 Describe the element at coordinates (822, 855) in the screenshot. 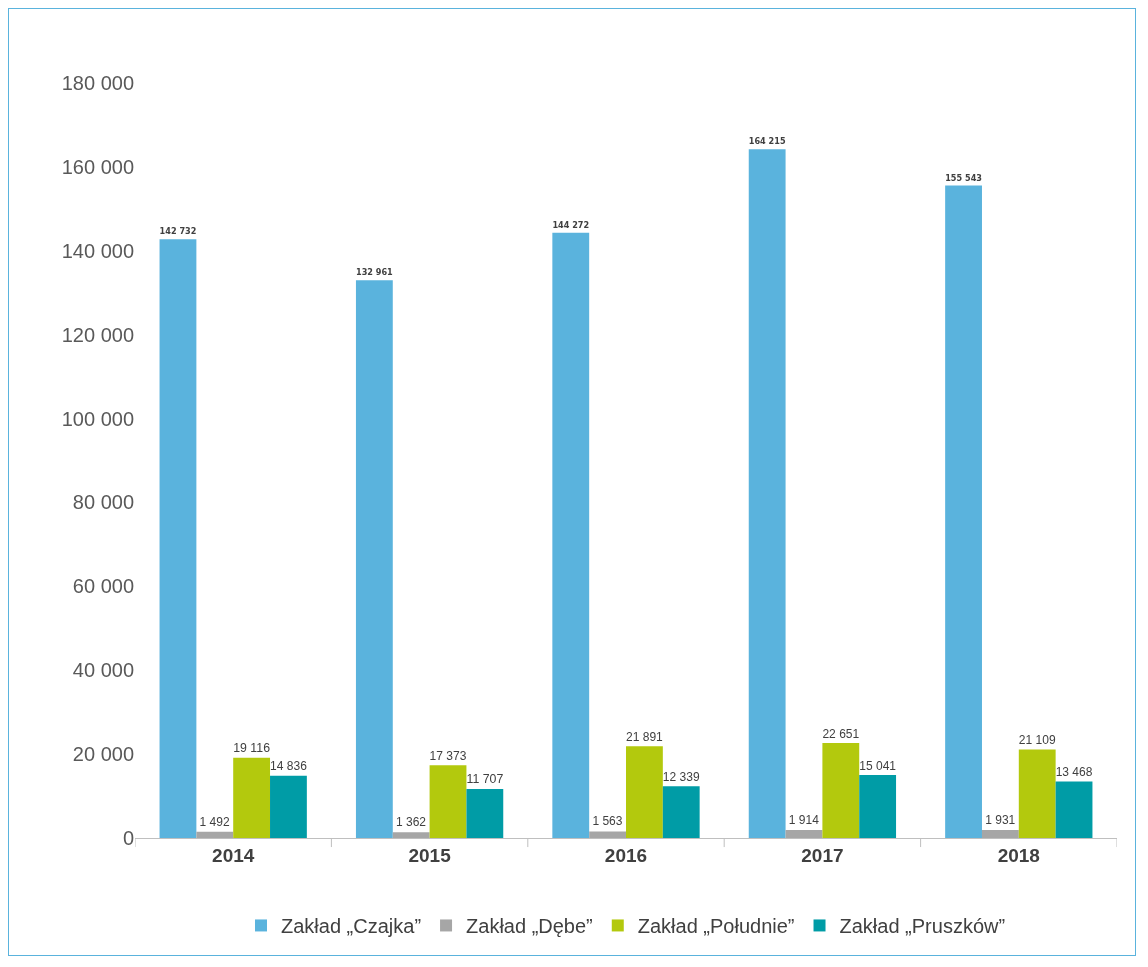

I see `x-tick-label: 2017` at that location.